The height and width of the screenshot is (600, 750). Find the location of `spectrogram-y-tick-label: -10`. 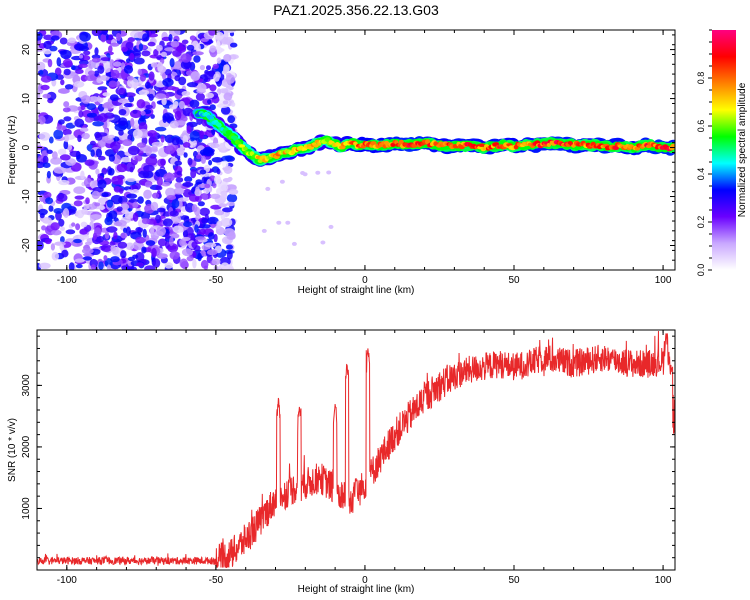

spectrogram-y-tick-label: -10 is located at coordinates (26, 196).